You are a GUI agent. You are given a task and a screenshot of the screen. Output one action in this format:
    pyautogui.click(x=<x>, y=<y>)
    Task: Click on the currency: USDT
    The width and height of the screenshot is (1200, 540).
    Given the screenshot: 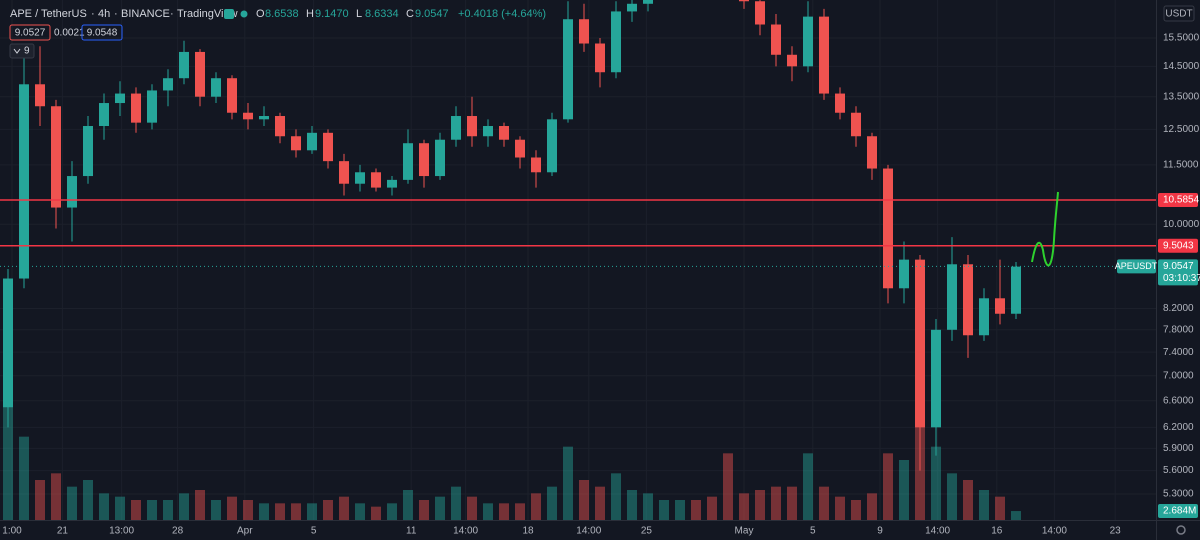 What is the action you would take?
    pyautogui.click(x=1178, y=14)
    